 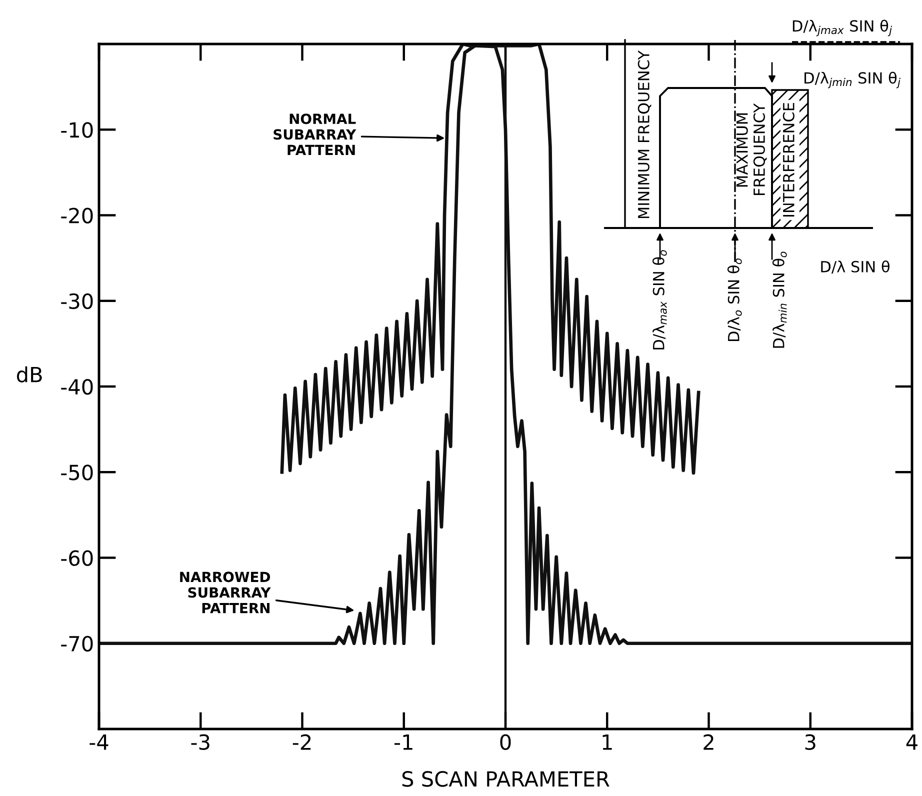 I want to click on y-tick-label: -50, so click(x=77, y=472).